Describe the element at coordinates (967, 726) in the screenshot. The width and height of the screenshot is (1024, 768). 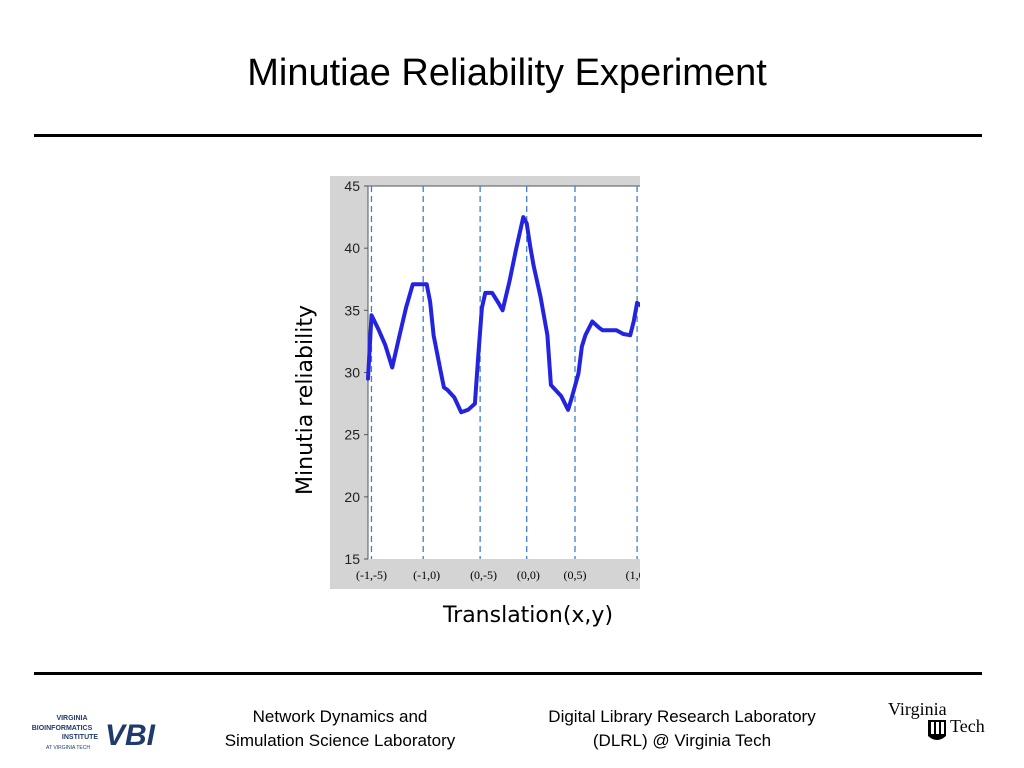
I see `vt-logo-line2: Tech` at that location.